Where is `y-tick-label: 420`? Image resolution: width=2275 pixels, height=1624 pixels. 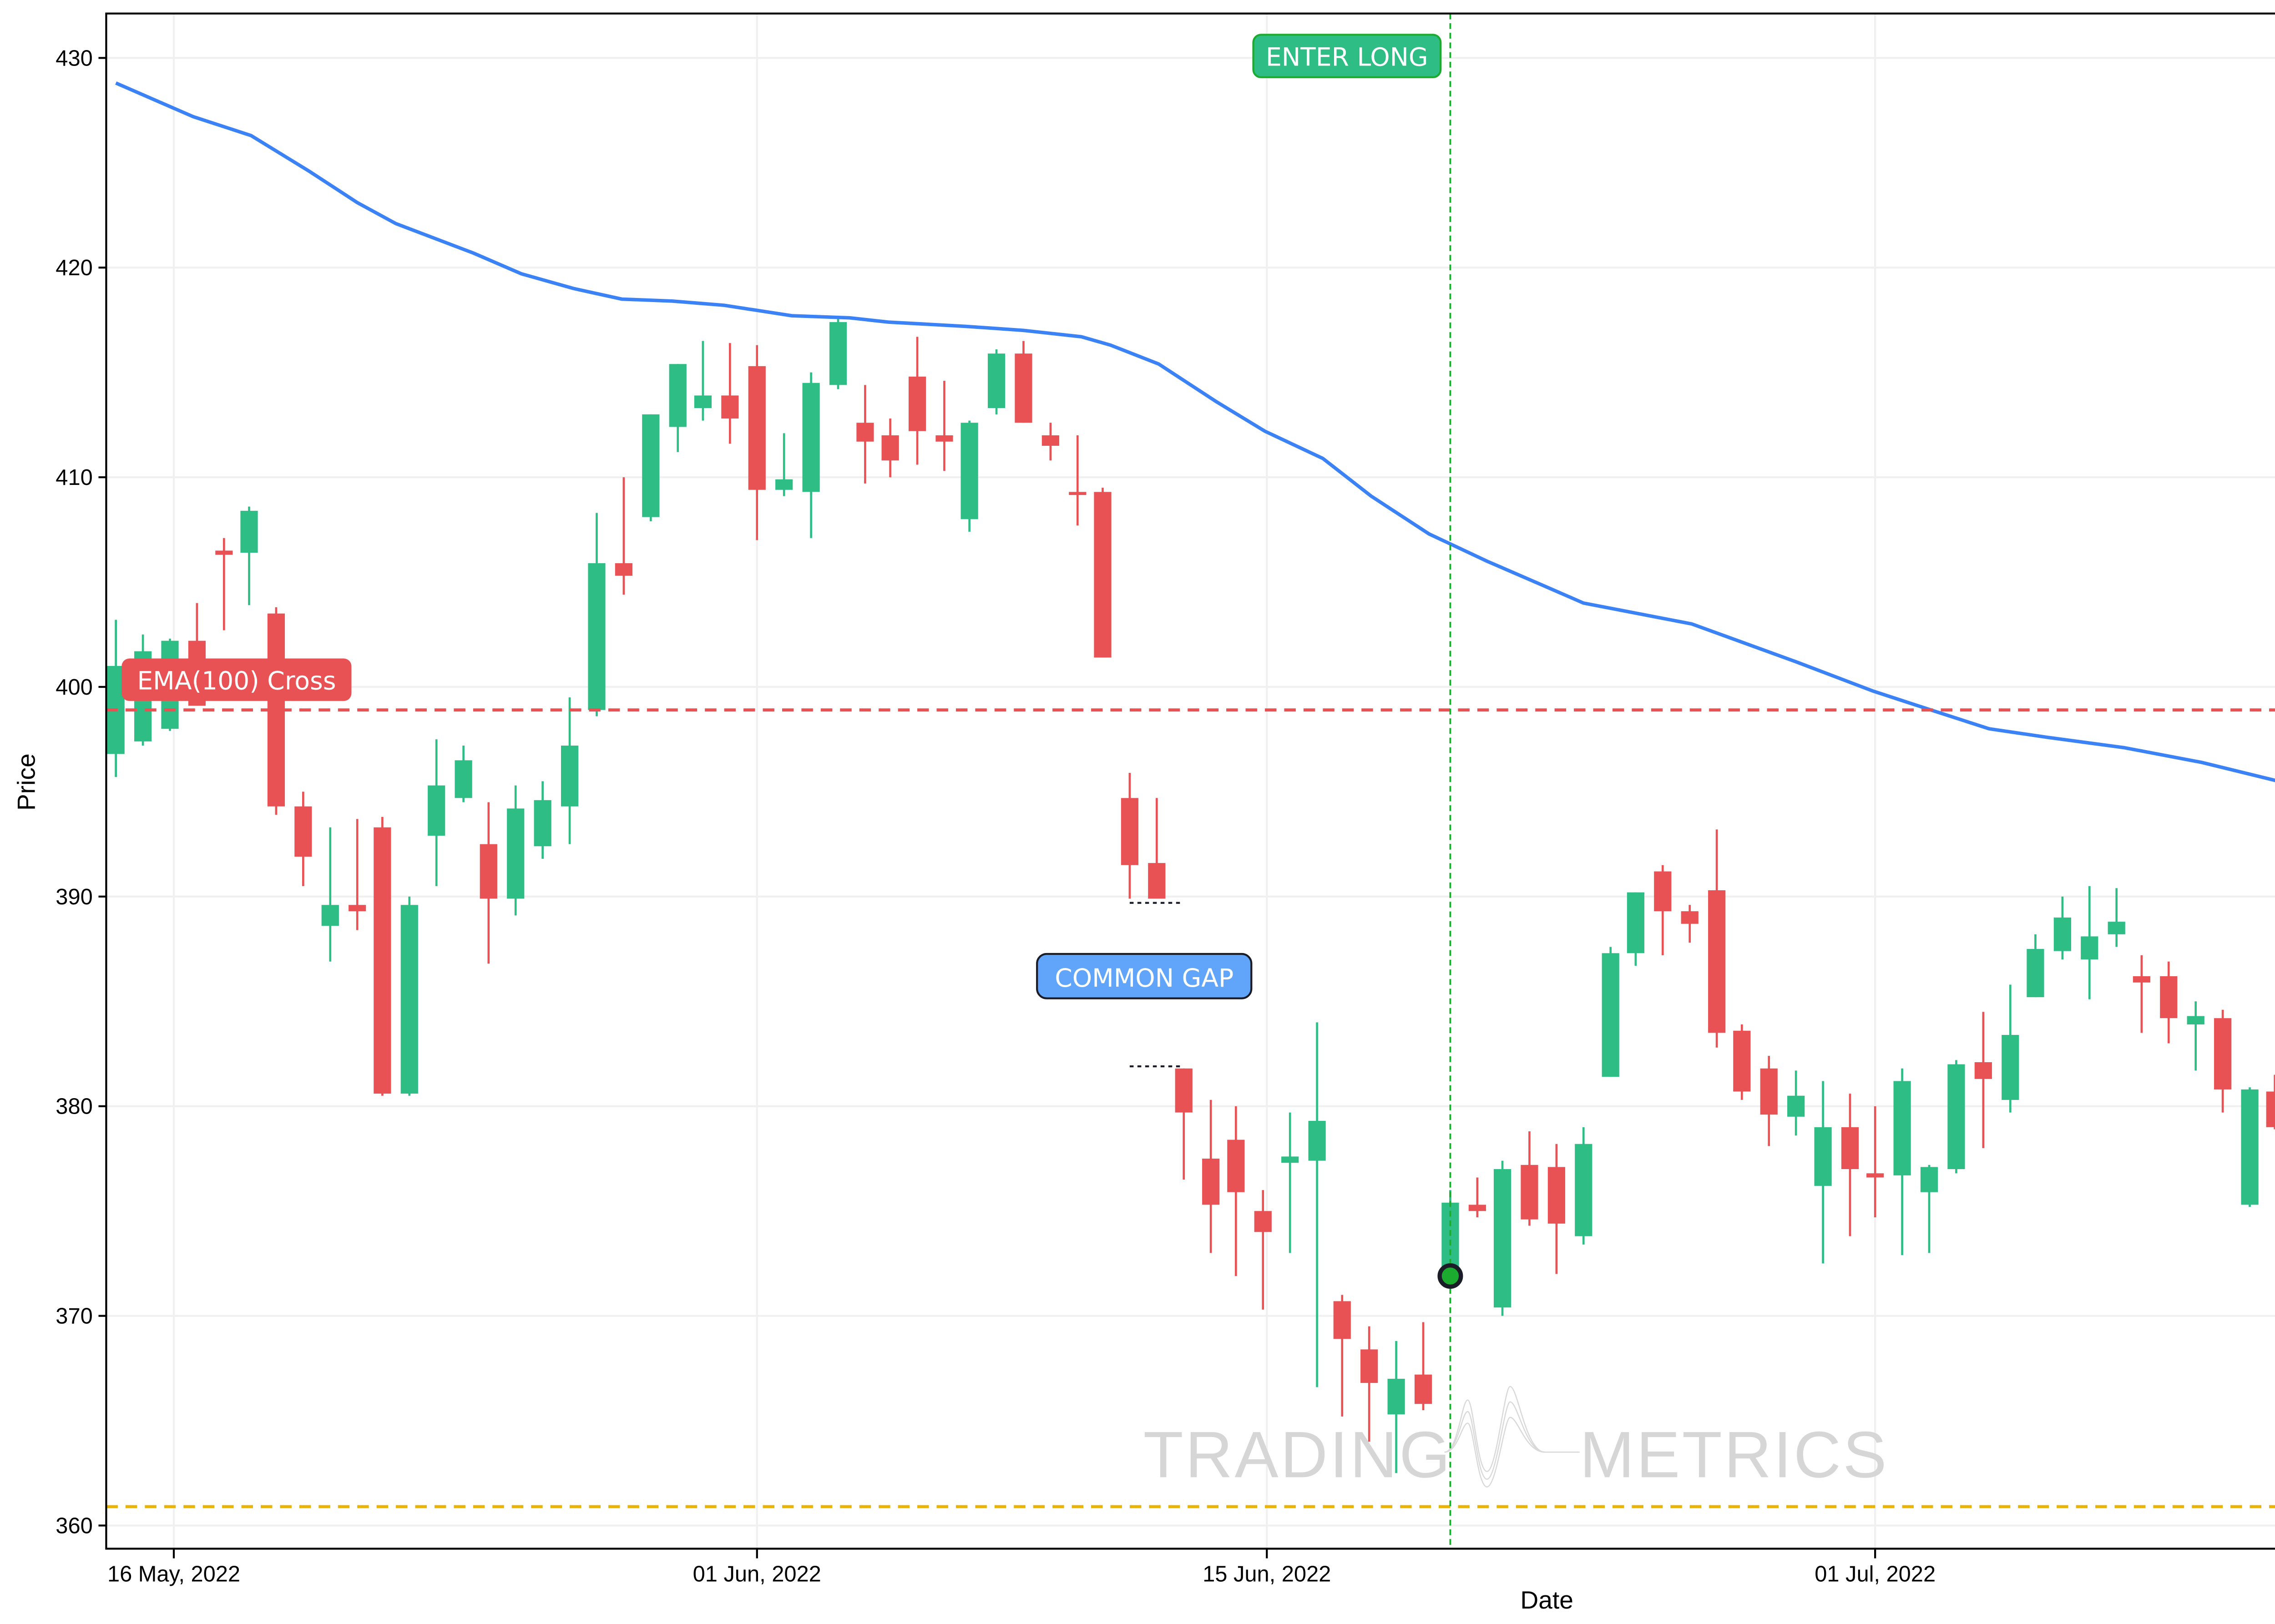 y-tick-label: 420 is located at coordinates (74, 268).